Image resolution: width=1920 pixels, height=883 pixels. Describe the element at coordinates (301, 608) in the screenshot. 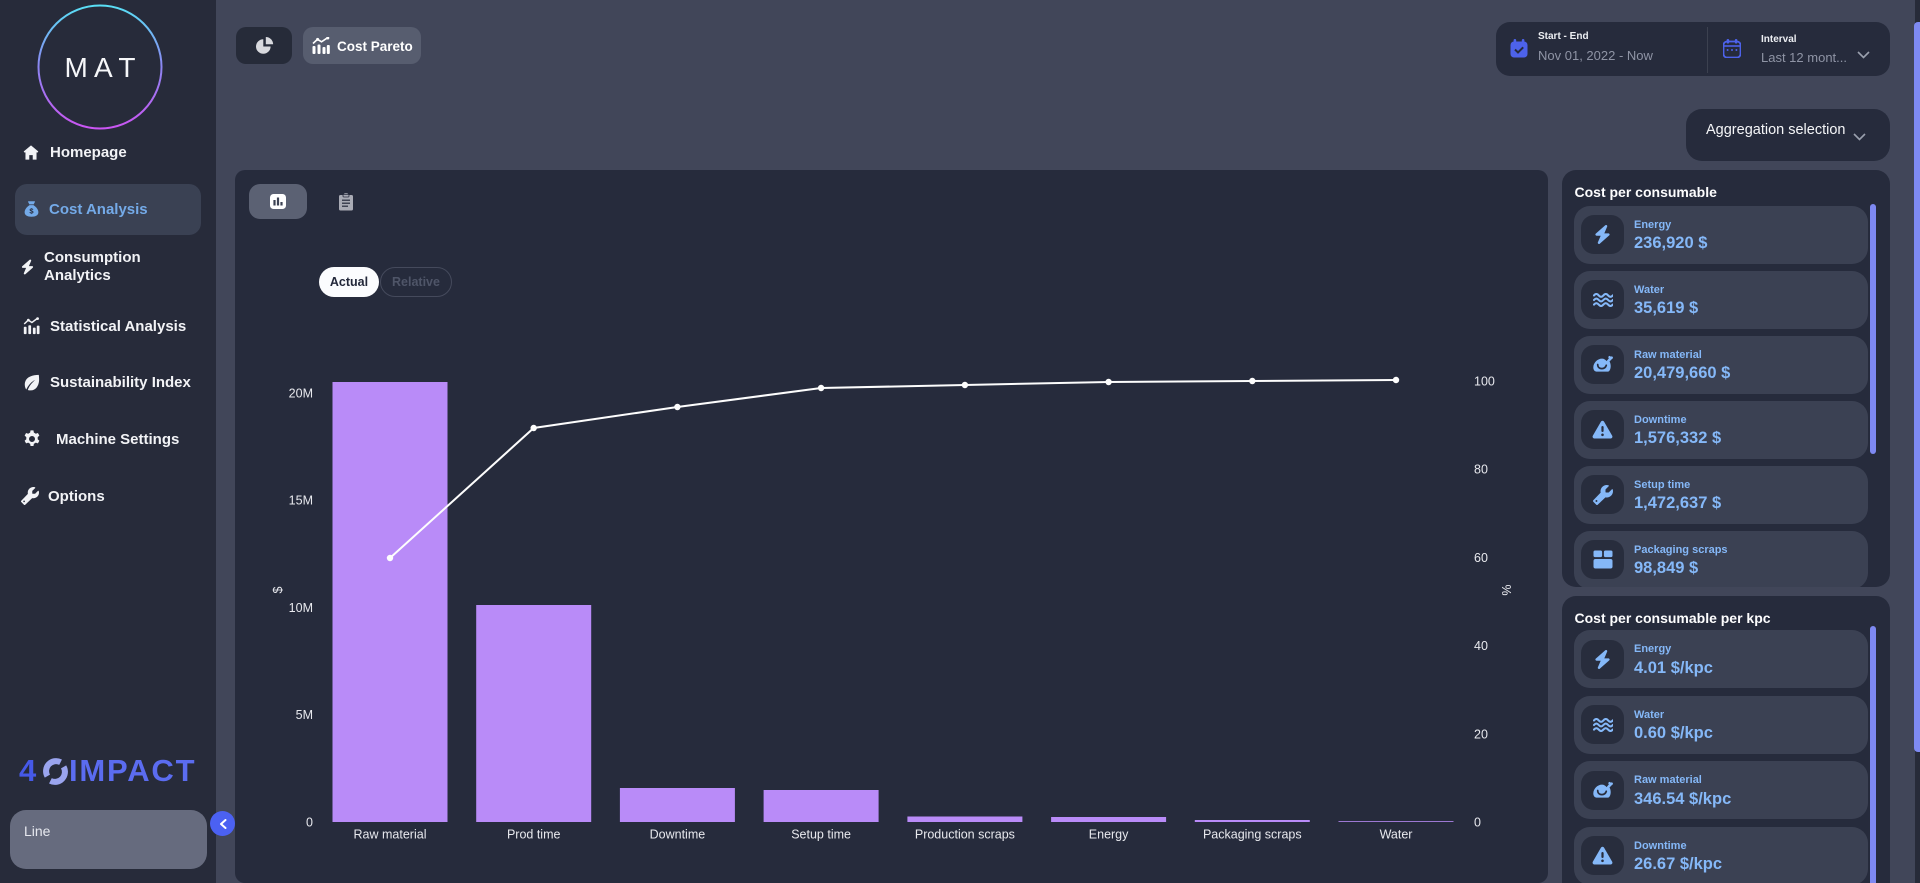

I see `svg-text: 10M` at that location.